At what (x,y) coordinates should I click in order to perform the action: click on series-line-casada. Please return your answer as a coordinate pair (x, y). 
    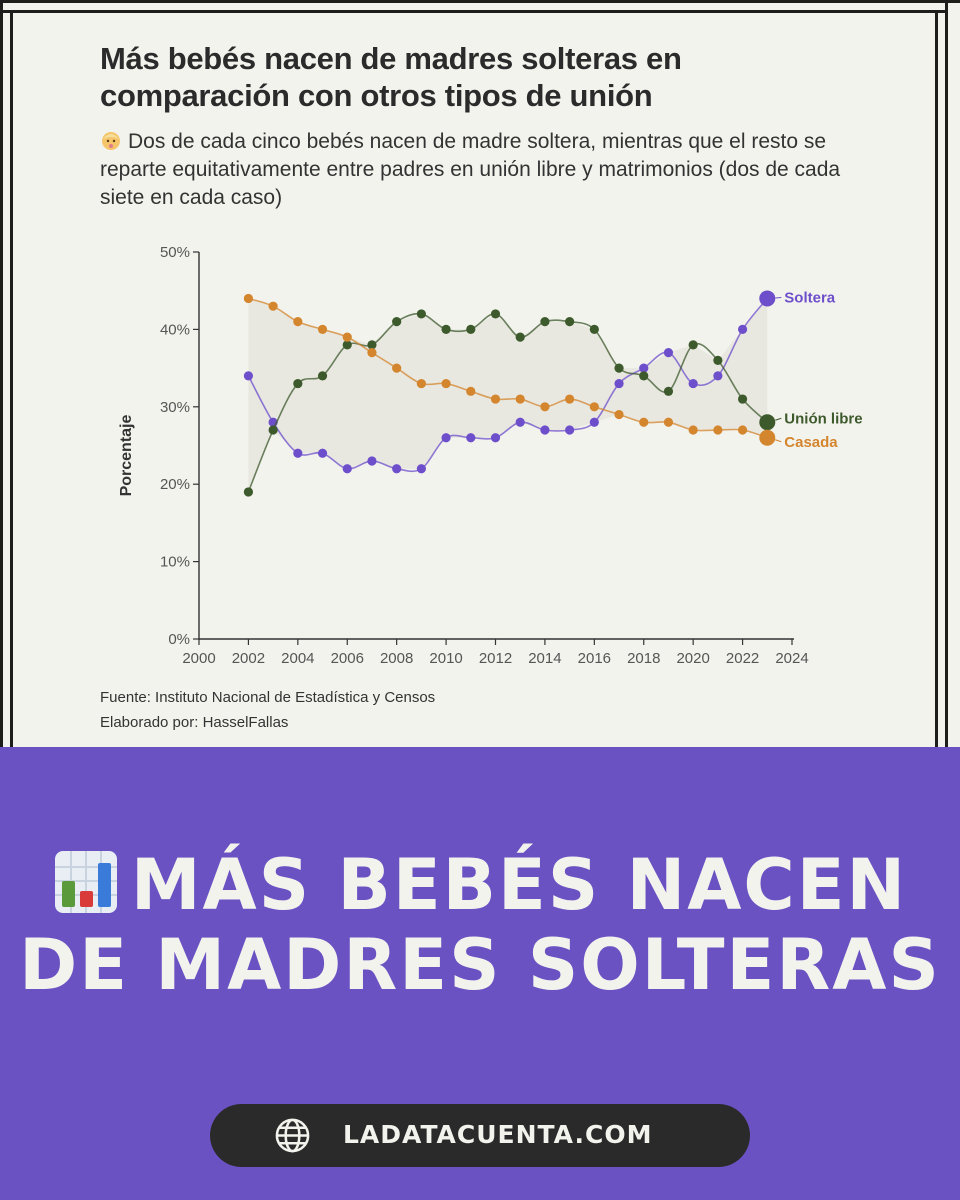
    Looking at the image, I should click on (508, 368).